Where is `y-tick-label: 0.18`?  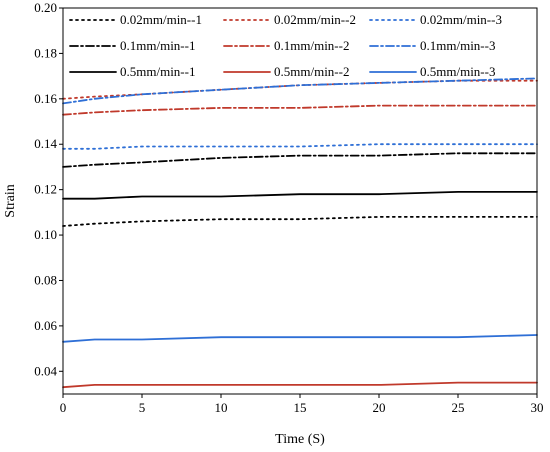 y-tick-label: 0.18 is located at coordinates (45, 52).